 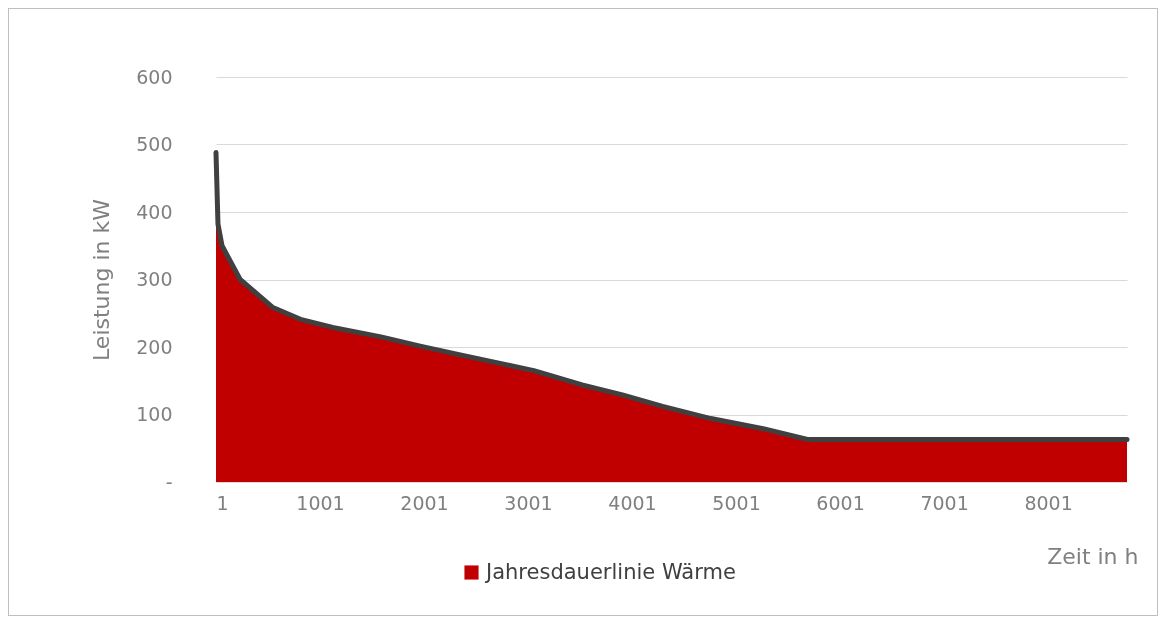 What do you see at coordinates (154, 144) in the screenshot?
I see `y-tick-label: 500` at bounding box center [154, 144].